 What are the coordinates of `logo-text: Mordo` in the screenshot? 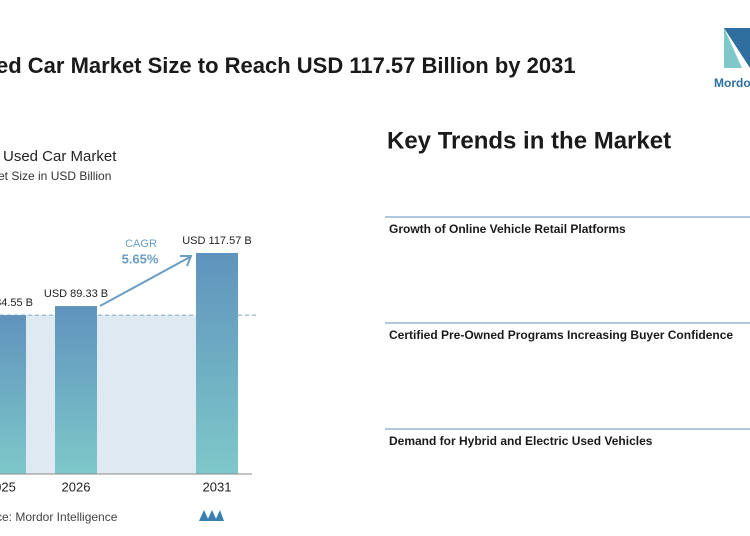 It's located at (732, 83).